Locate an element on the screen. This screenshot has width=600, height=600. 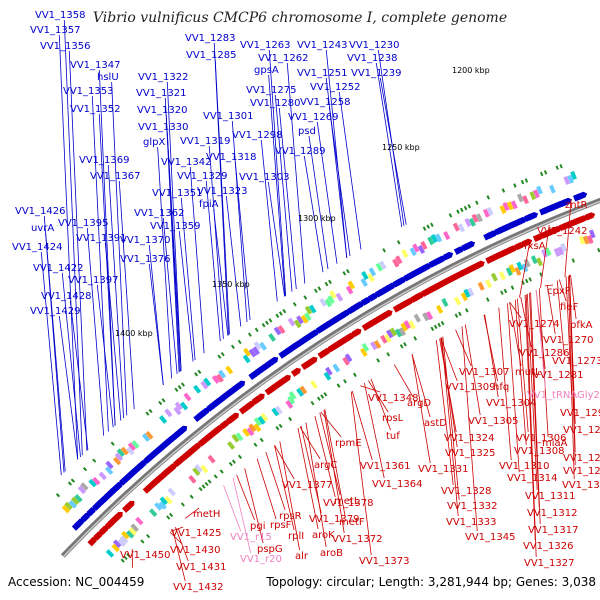
gene-label: VV1_1359 is located at coordinates (175, 226).